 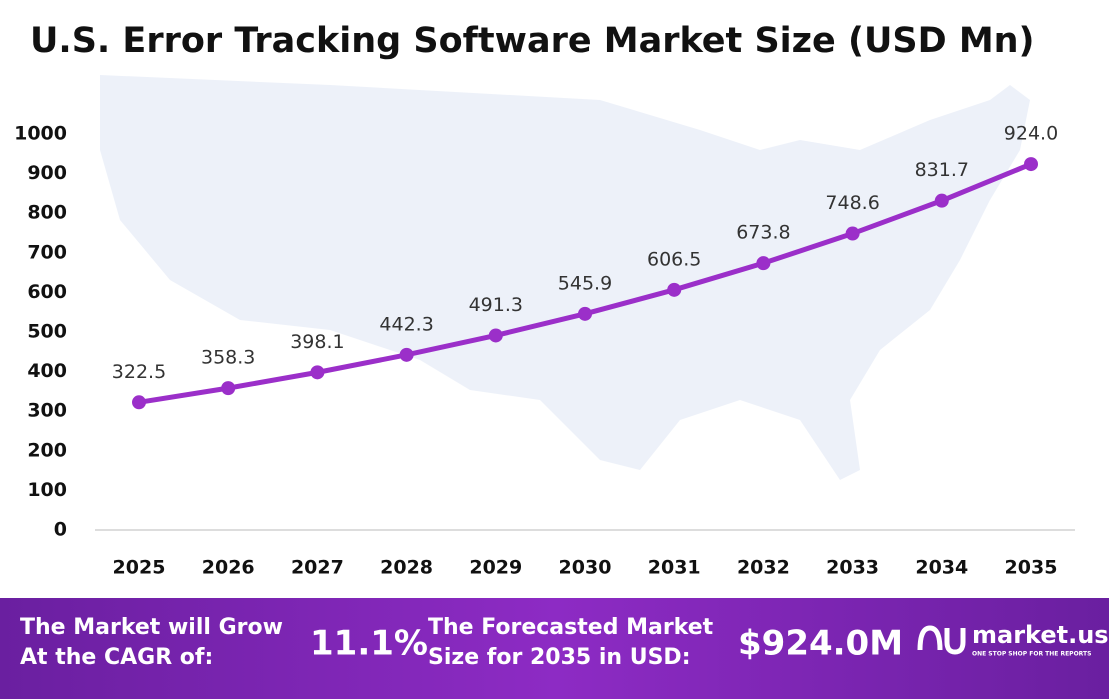 I want to click on footer-text: The Market will Grow, so click(x=151, y=627).